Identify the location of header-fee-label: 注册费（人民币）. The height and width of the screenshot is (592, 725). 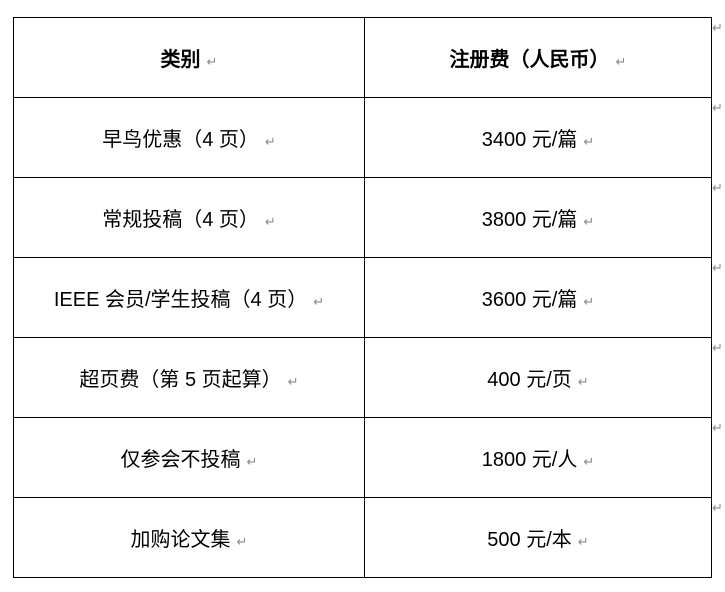
(529, 60).